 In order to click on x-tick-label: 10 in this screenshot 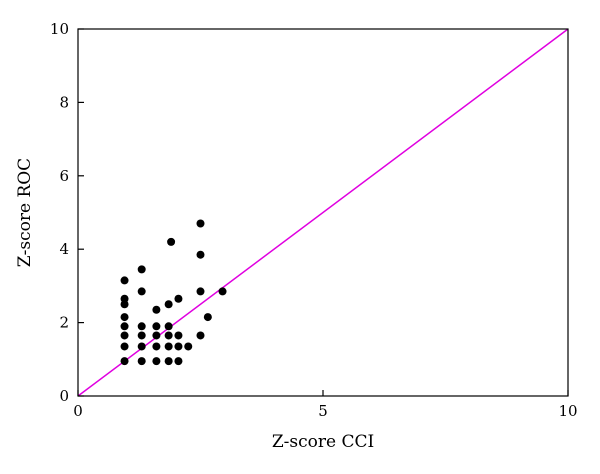, I will do `click(567, 411)`.